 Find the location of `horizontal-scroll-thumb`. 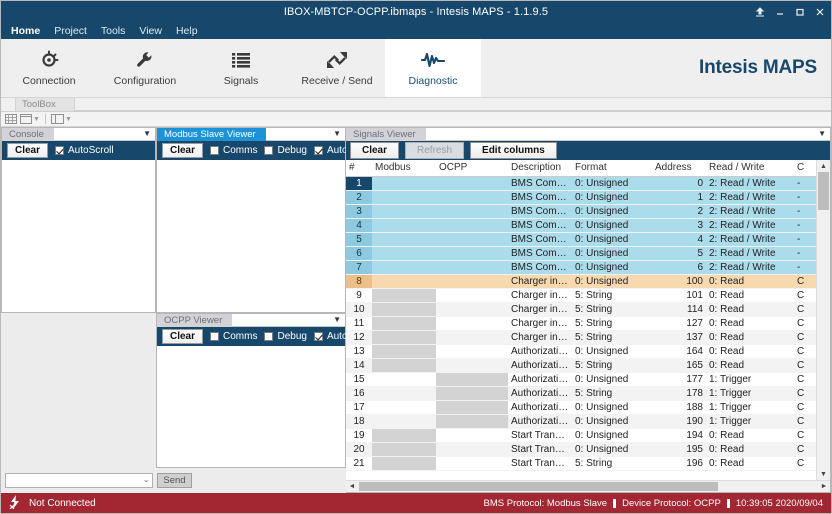

horizontal-scroll-thumb is located at coordinates (538, 486).